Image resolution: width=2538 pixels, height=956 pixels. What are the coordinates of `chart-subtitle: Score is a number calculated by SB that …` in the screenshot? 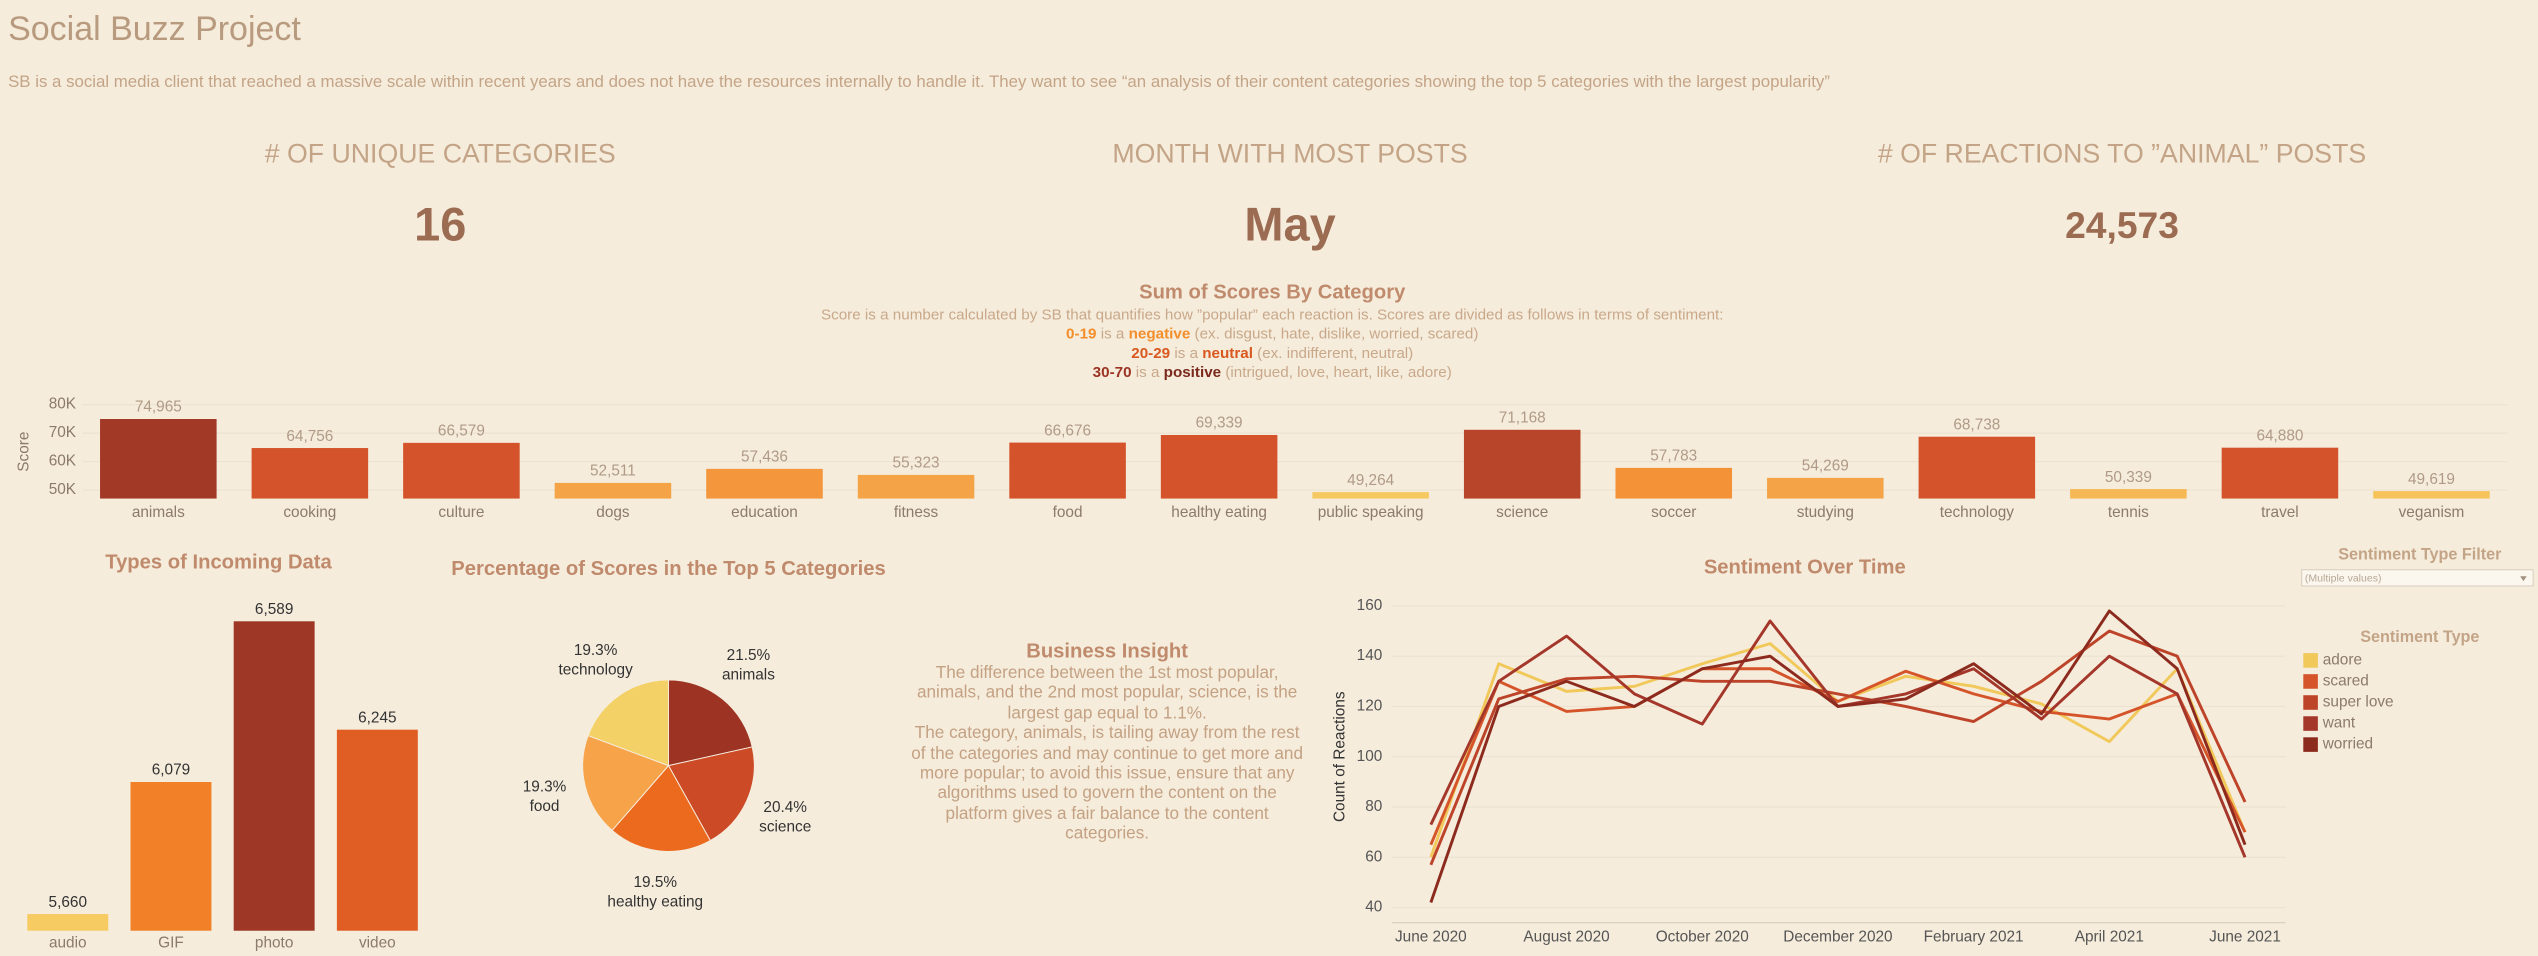 It's located at (1272, 315).